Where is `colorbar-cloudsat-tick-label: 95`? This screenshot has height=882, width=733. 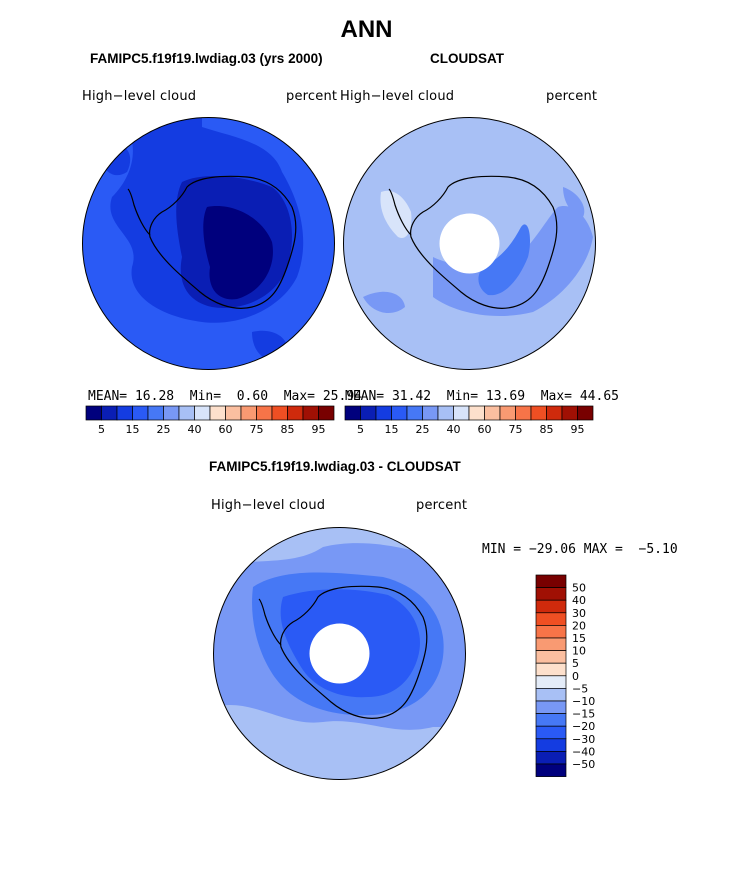
colorbar-cloudsat-tick-label: 95 is located at coordinates (578, 429).